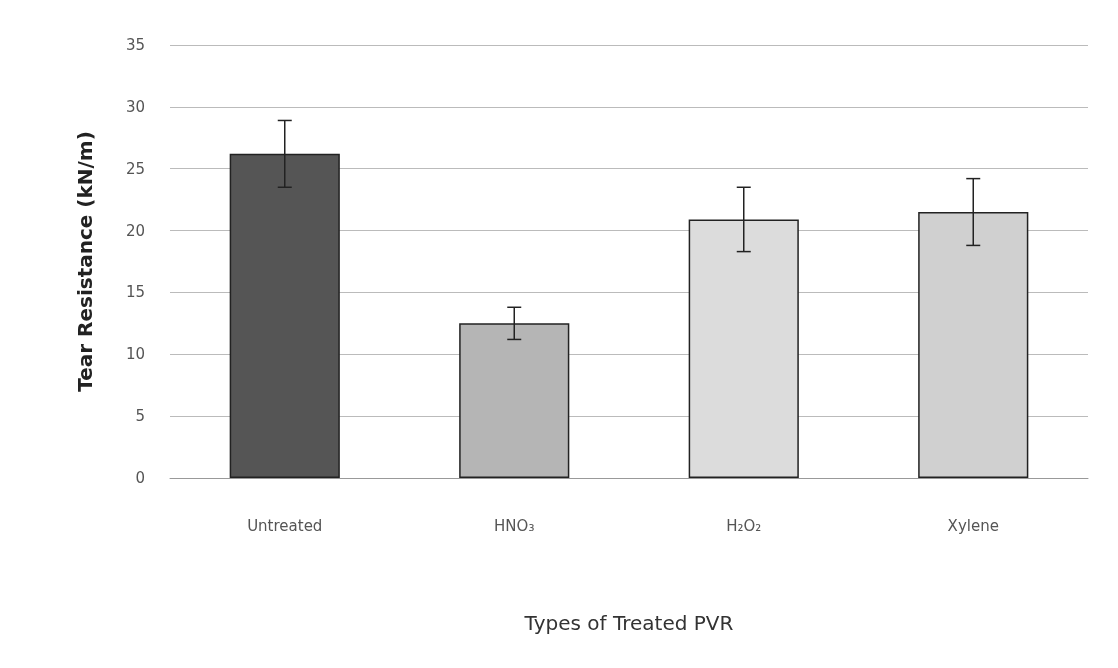 The image size is (1118, 668). Describe the element at coordinates (85, 261) in the screenshot. I see `y-axis-title: Tear Resistance (kN/m)` at that location.